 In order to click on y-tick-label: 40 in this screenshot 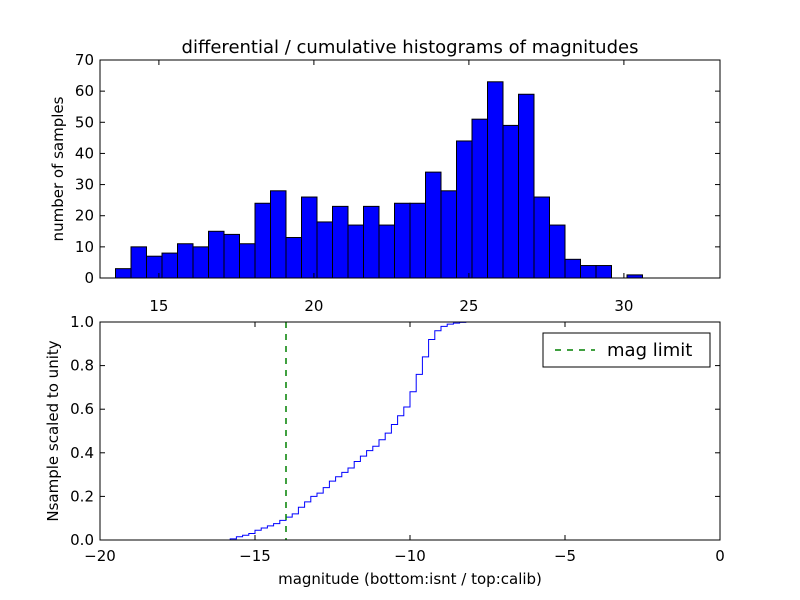, I will do `click(84, 153)`.